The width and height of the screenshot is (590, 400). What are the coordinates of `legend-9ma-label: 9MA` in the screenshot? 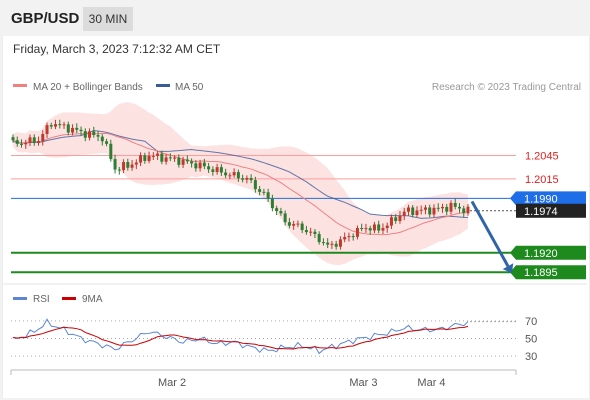 It's located at (92, 299).